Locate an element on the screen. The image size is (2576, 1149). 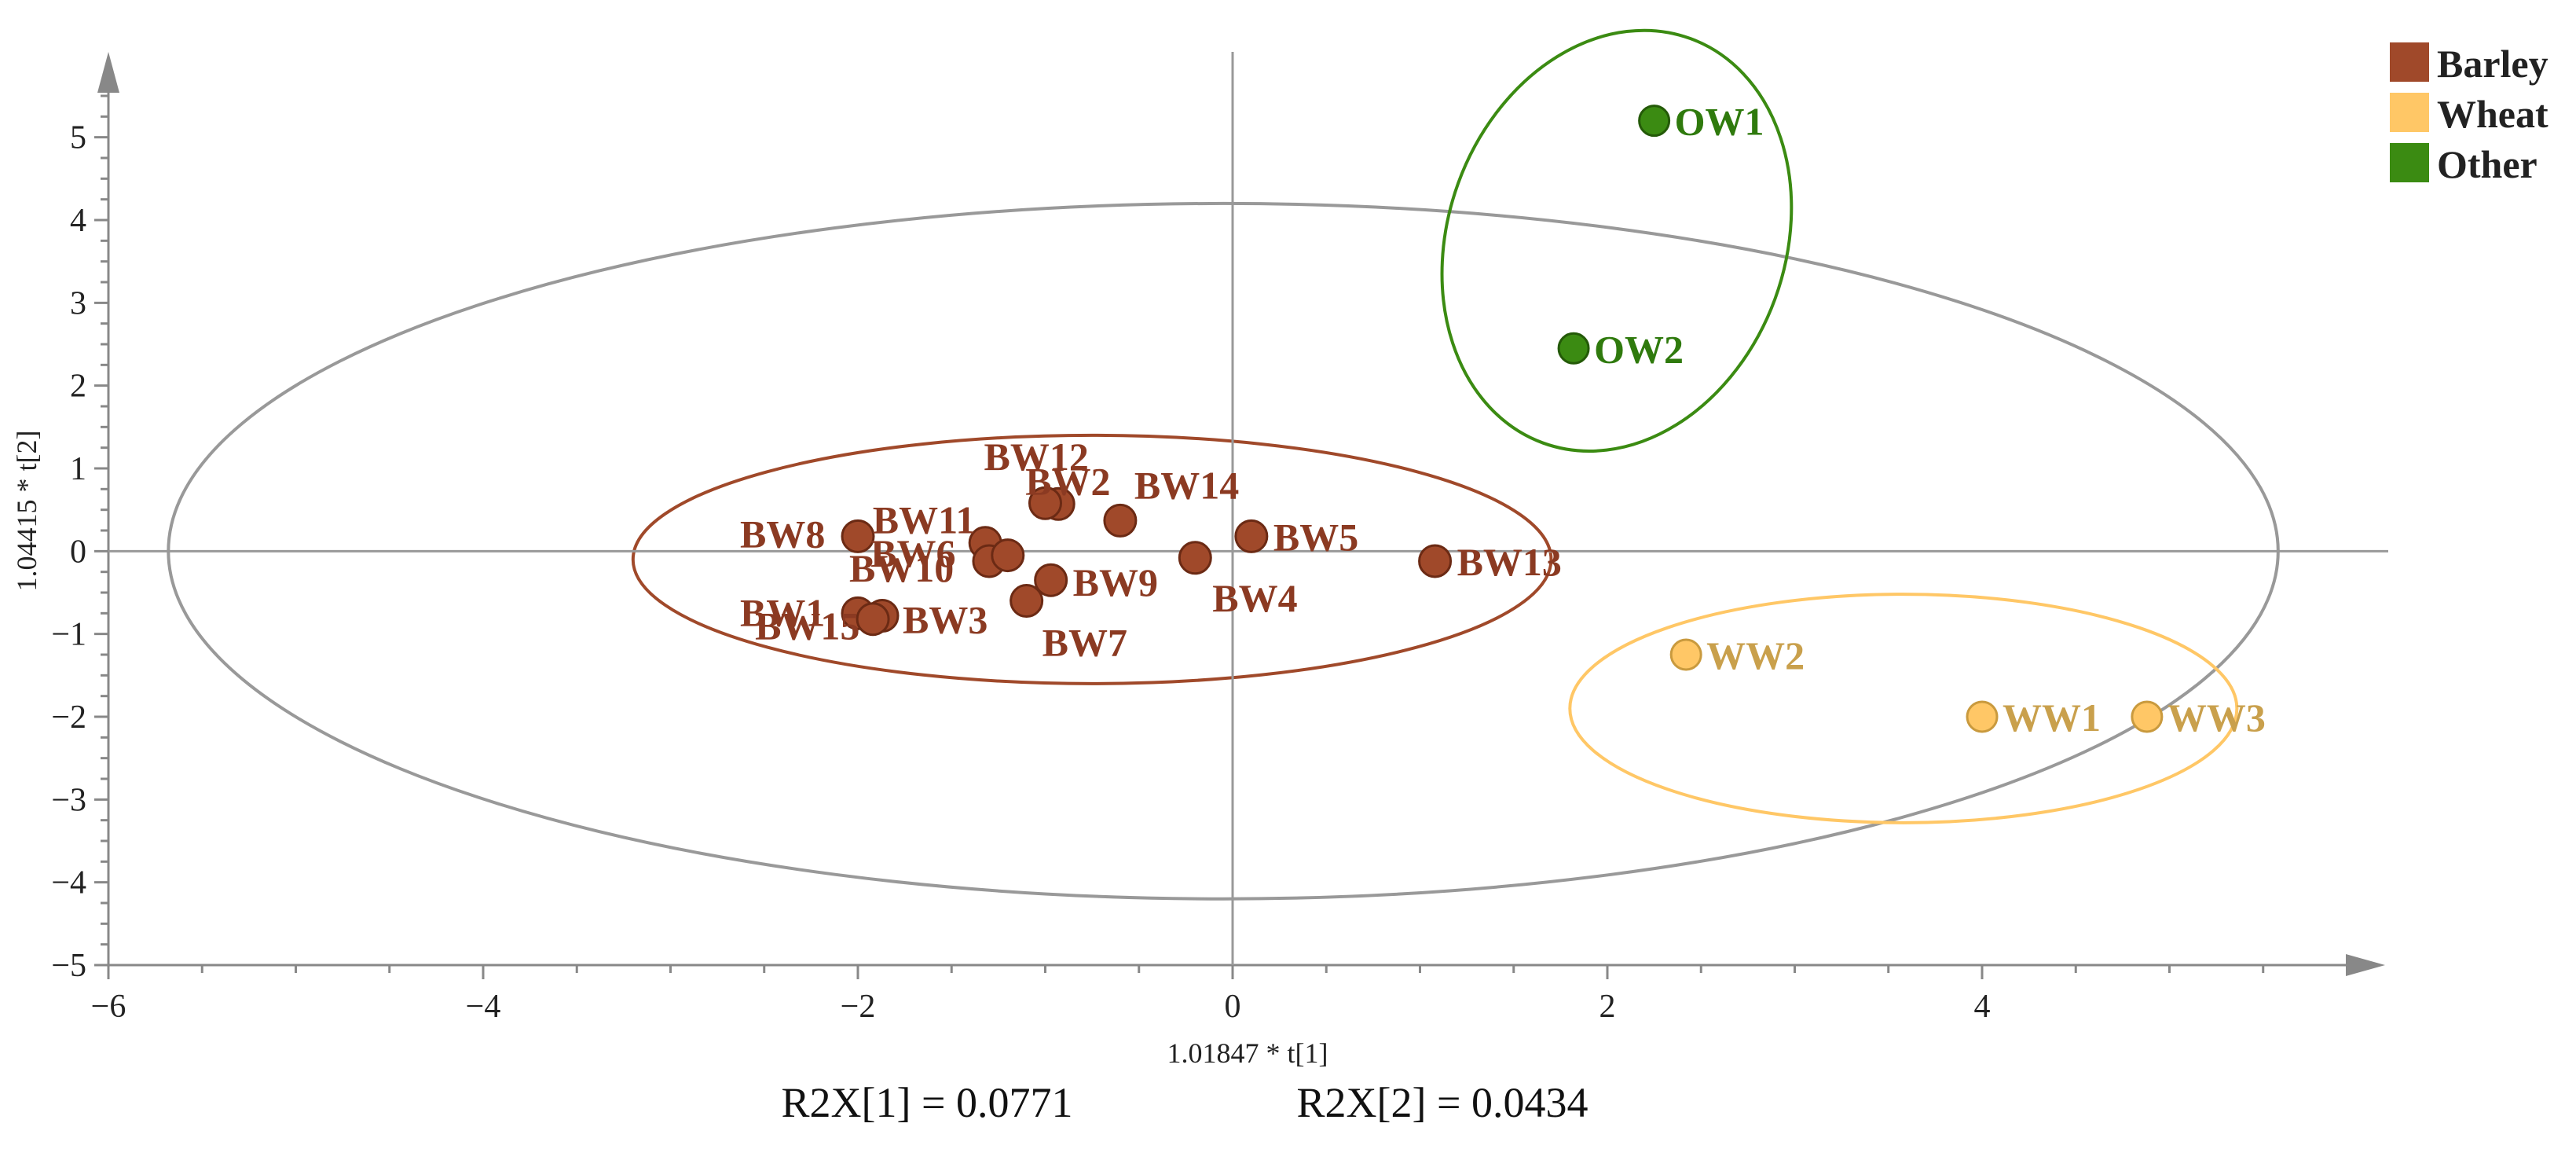
confidence-ellipse-barley is located at coordinates (1092, 559).